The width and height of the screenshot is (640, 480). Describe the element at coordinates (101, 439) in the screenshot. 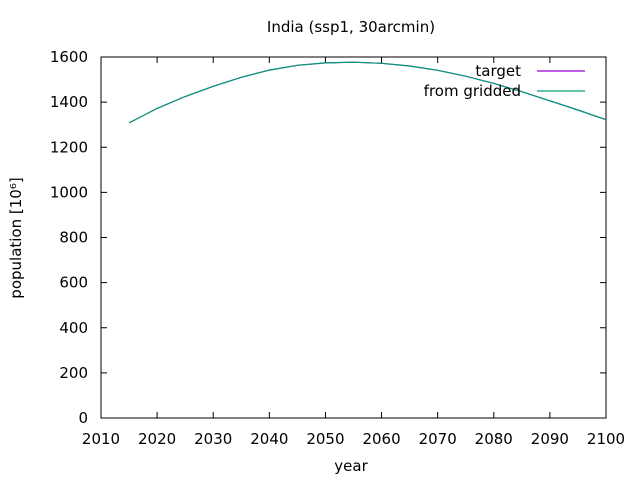

I see `x-tick-label: 2010` at that location.